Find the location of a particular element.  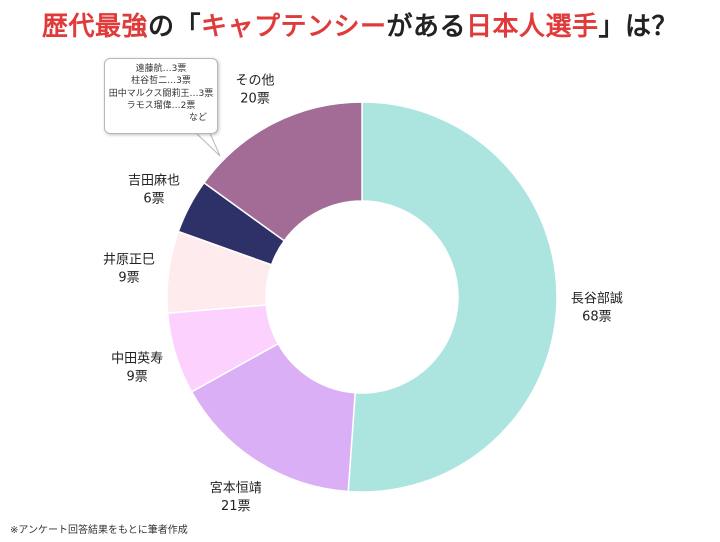

slice-label-1: 長谷部誠 is located at coordinates (597, 298).